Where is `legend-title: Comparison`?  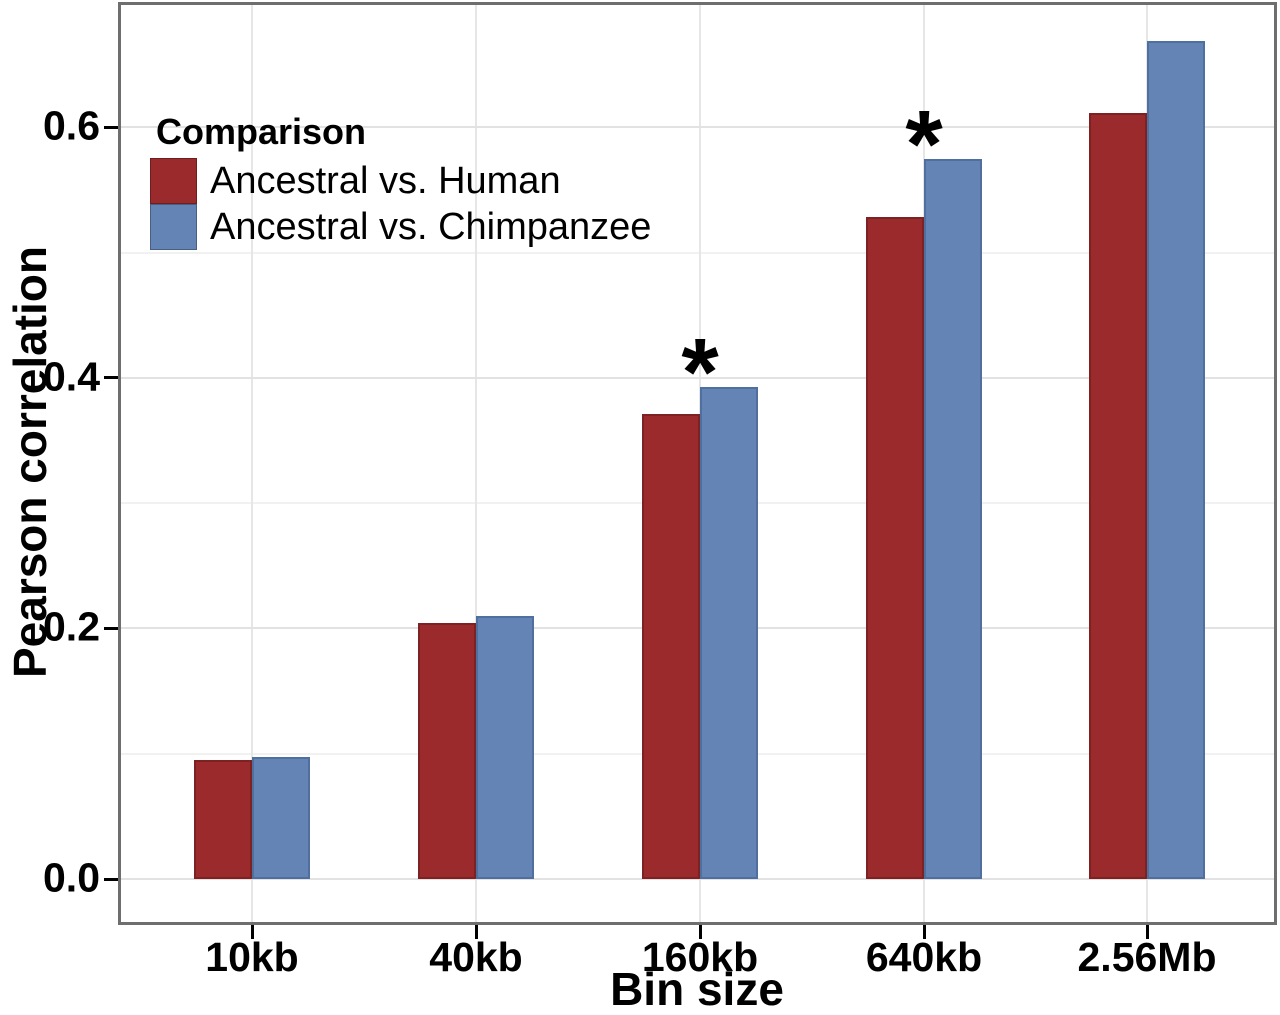 legend-title: Comparison is located at coordinates (261, 131).